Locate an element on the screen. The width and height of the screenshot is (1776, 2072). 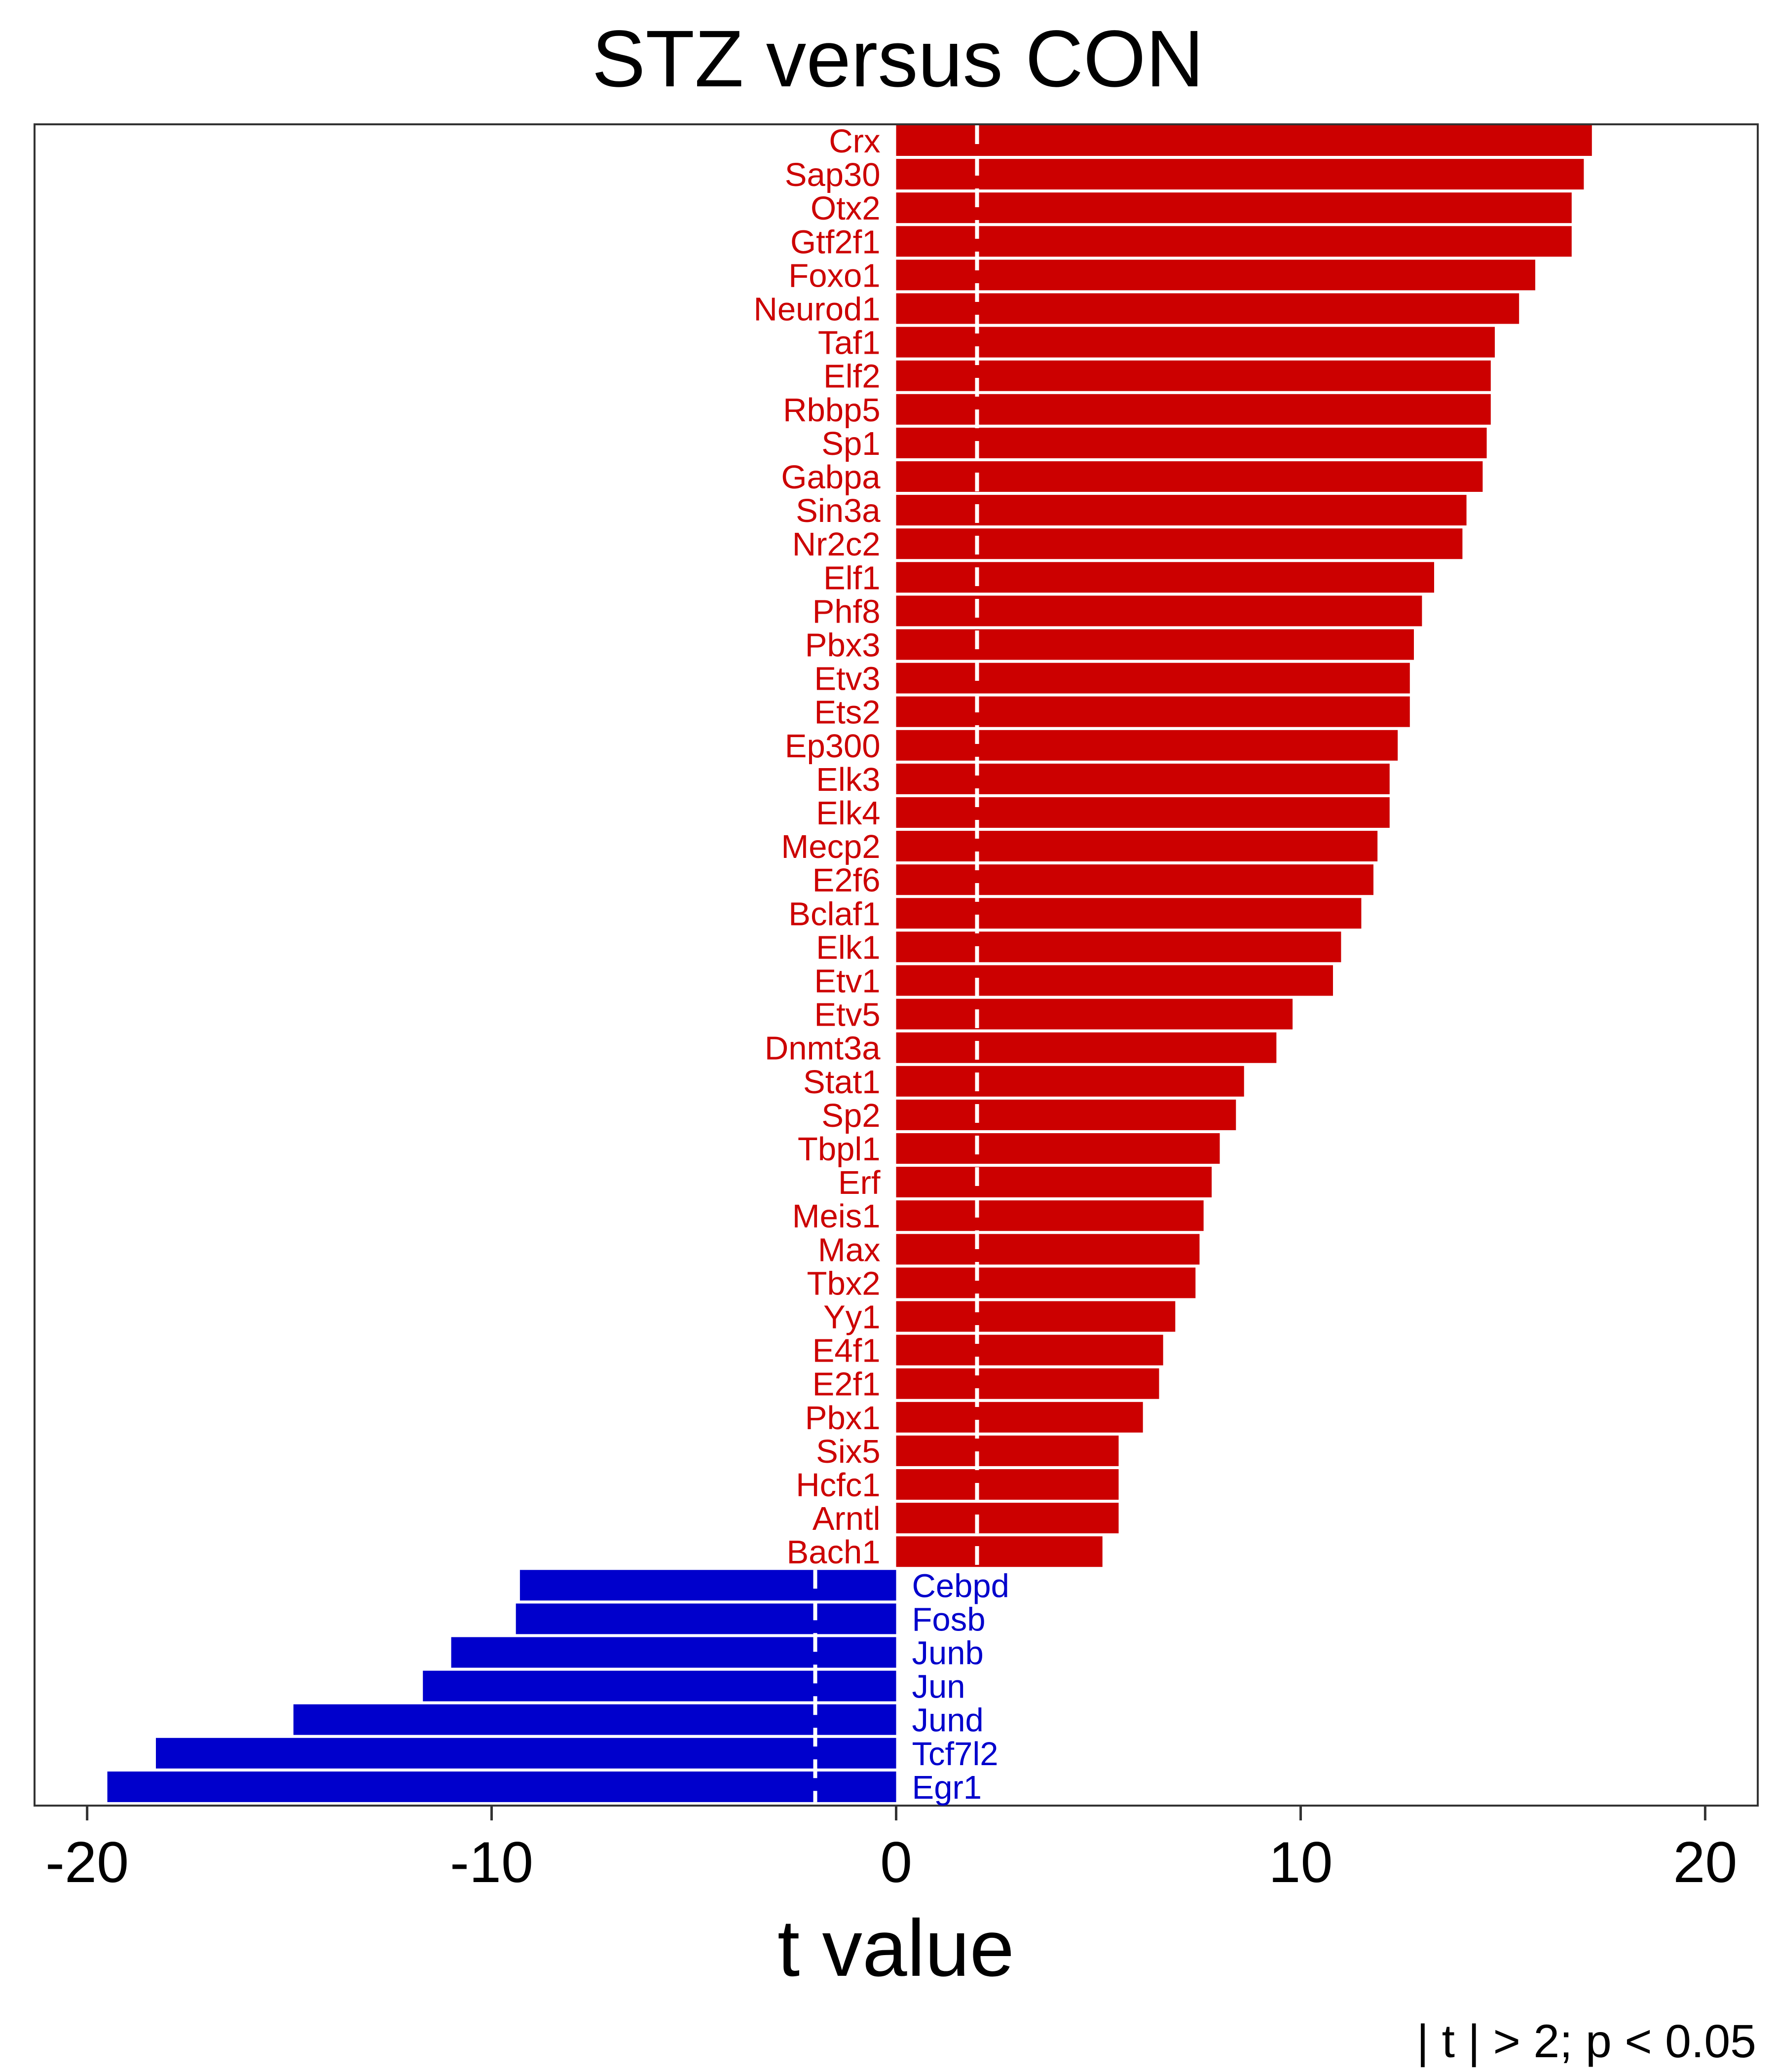
bar-label-tbx2: Tbx2 is located at coordinates (844, 1284).